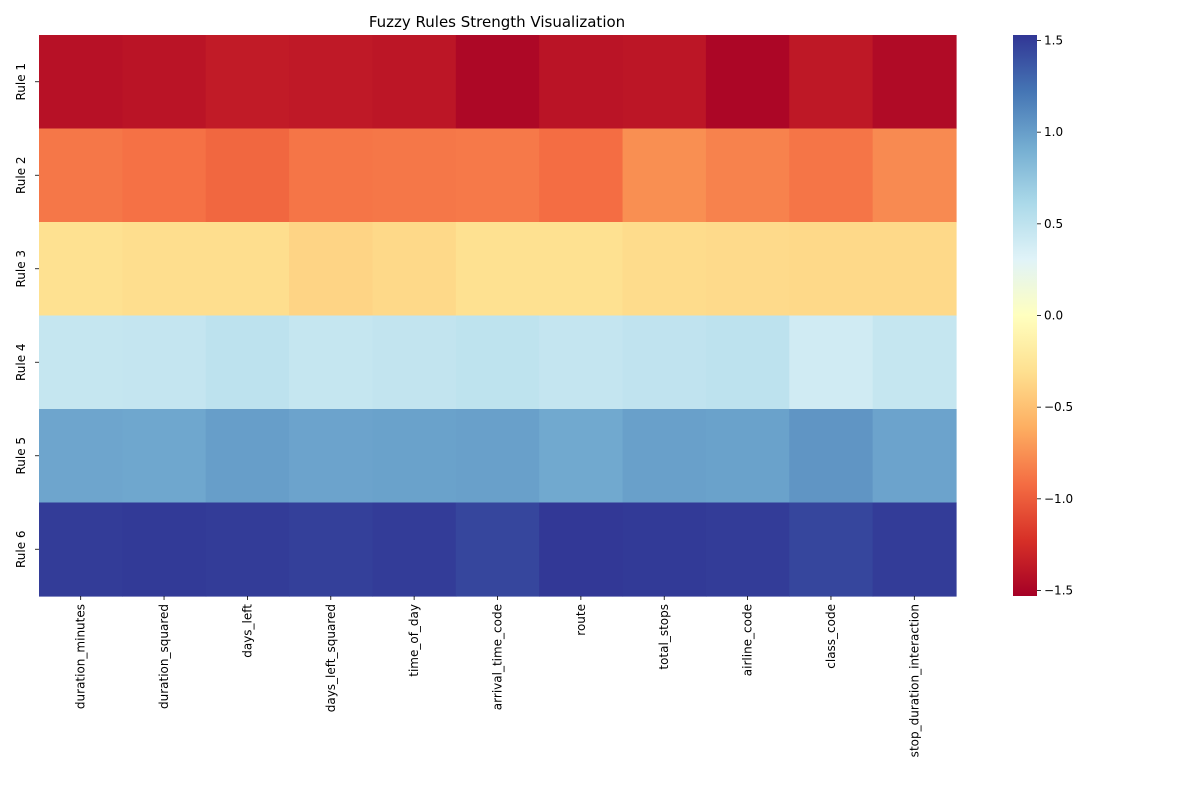 The width and height of the screenshot is (1200, 800). What do you see at coordinates (664, 637) in the screenshot?
I see `x-tick-label: total_stops` at bounding box center [664, 637].